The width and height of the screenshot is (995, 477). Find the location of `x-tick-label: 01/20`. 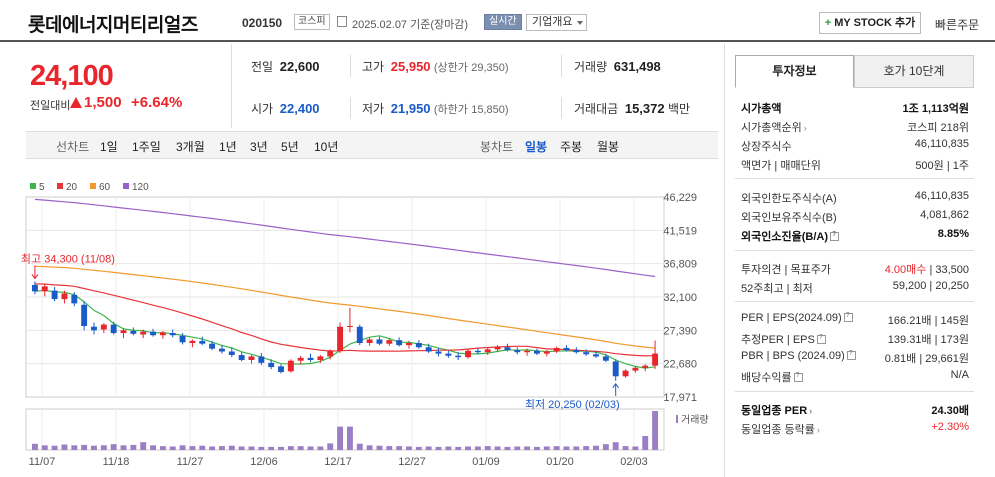

x-tick-label: 01/20 is located at coordinates (560, 462).